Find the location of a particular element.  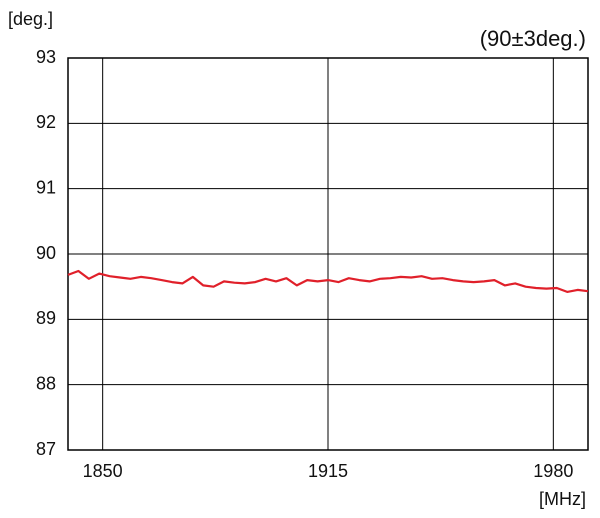

y-axis-label: [deg.] is located at coordinates (30, 19).